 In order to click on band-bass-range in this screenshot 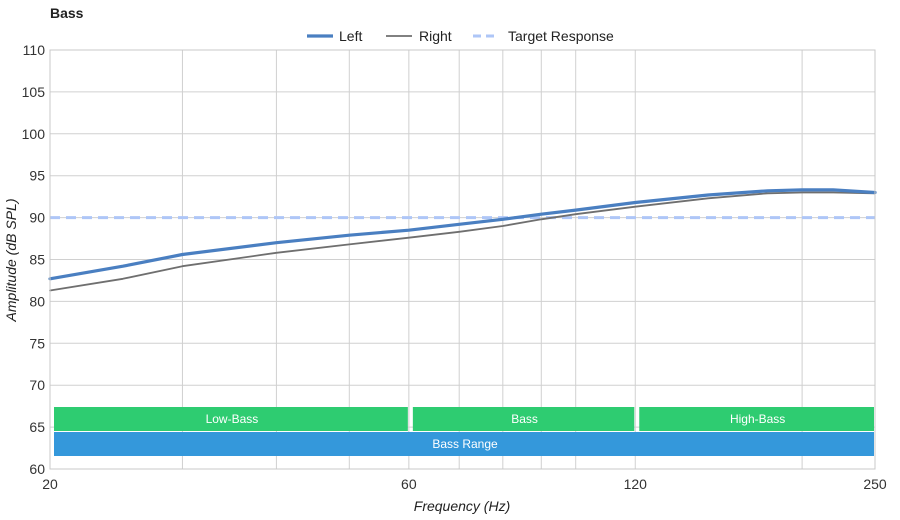, I will do `click(464, 444)`.